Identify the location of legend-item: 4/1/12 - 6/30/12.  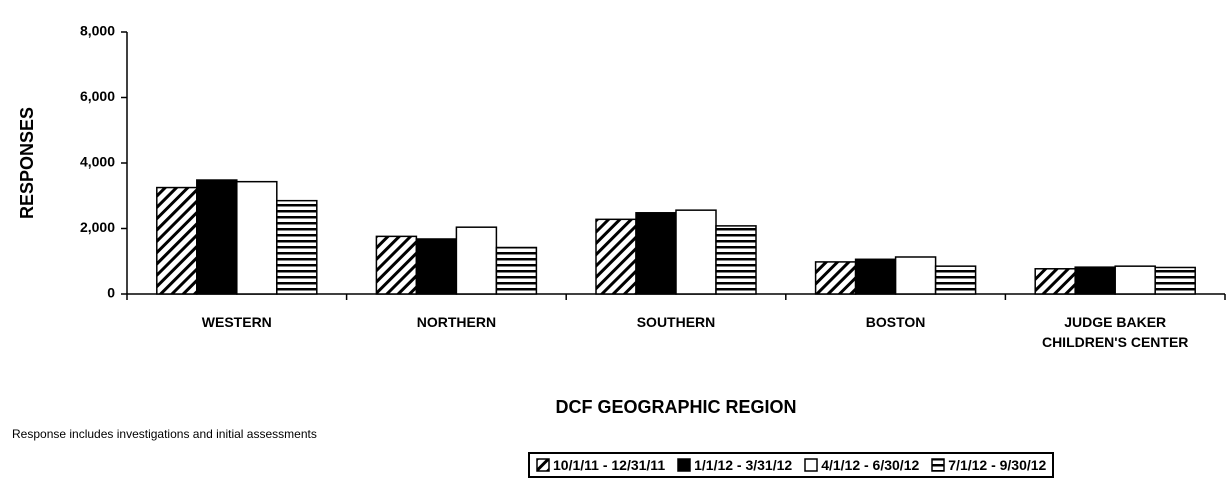
(861, 465).